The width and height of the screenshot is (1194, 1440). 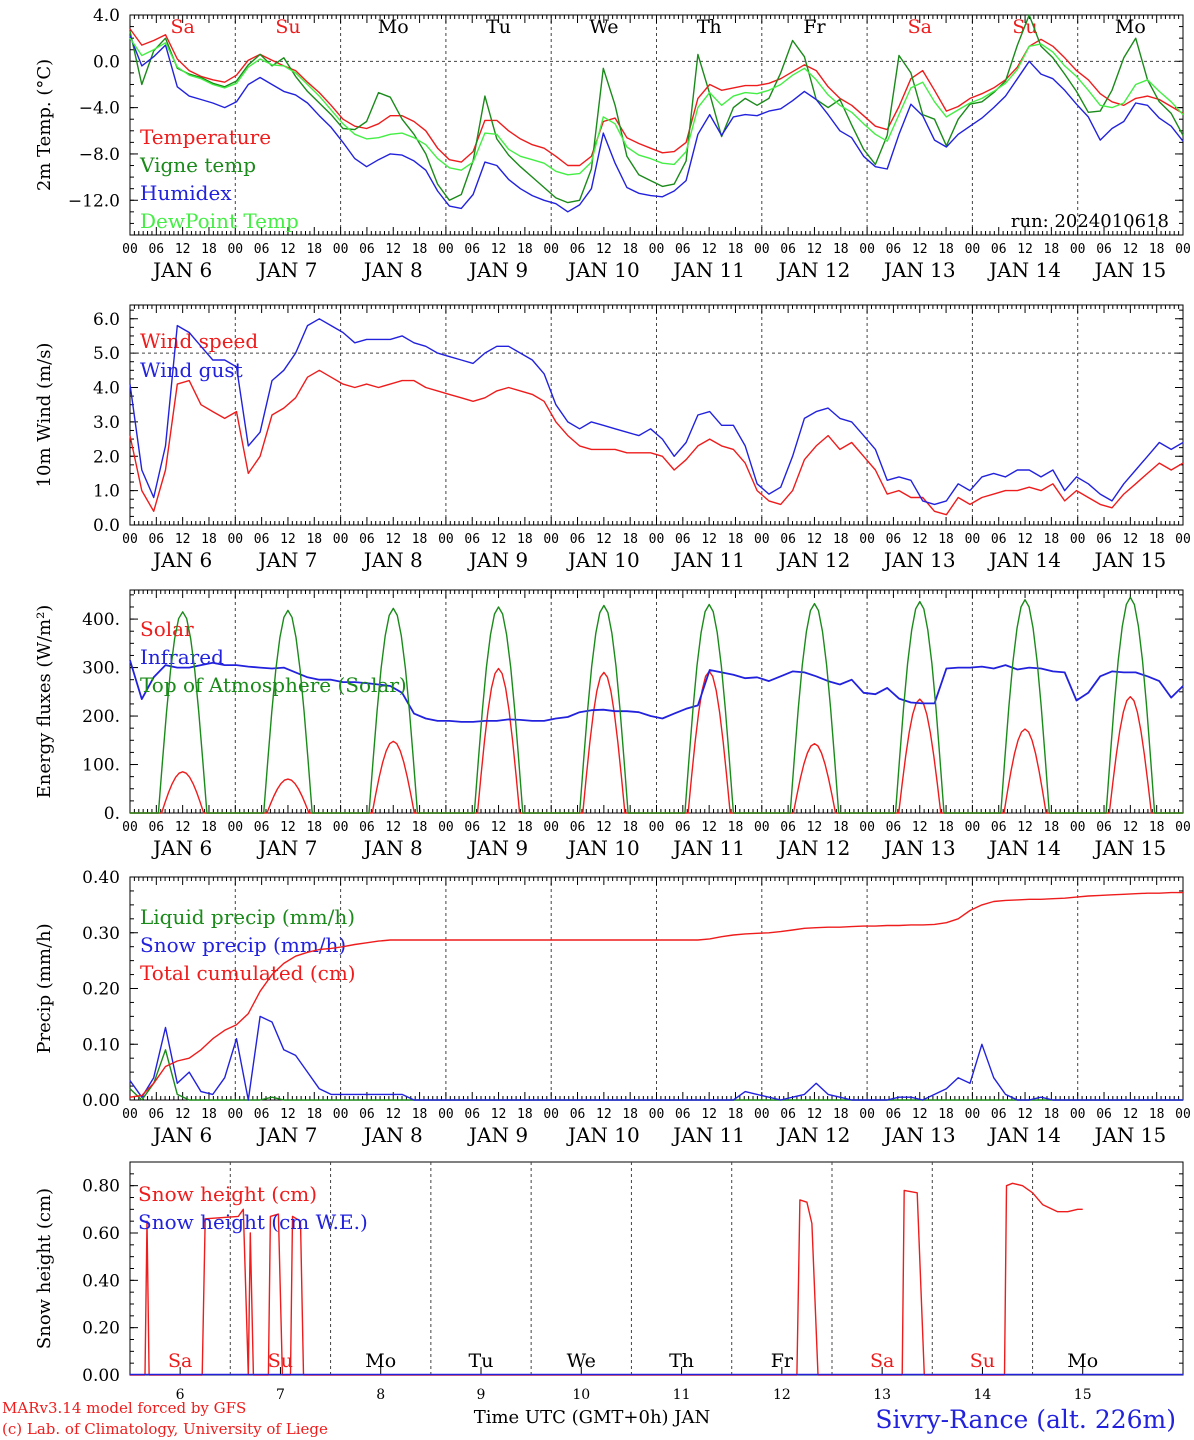 I want to click on weekday-label: We, so click(x=581, y=1361).